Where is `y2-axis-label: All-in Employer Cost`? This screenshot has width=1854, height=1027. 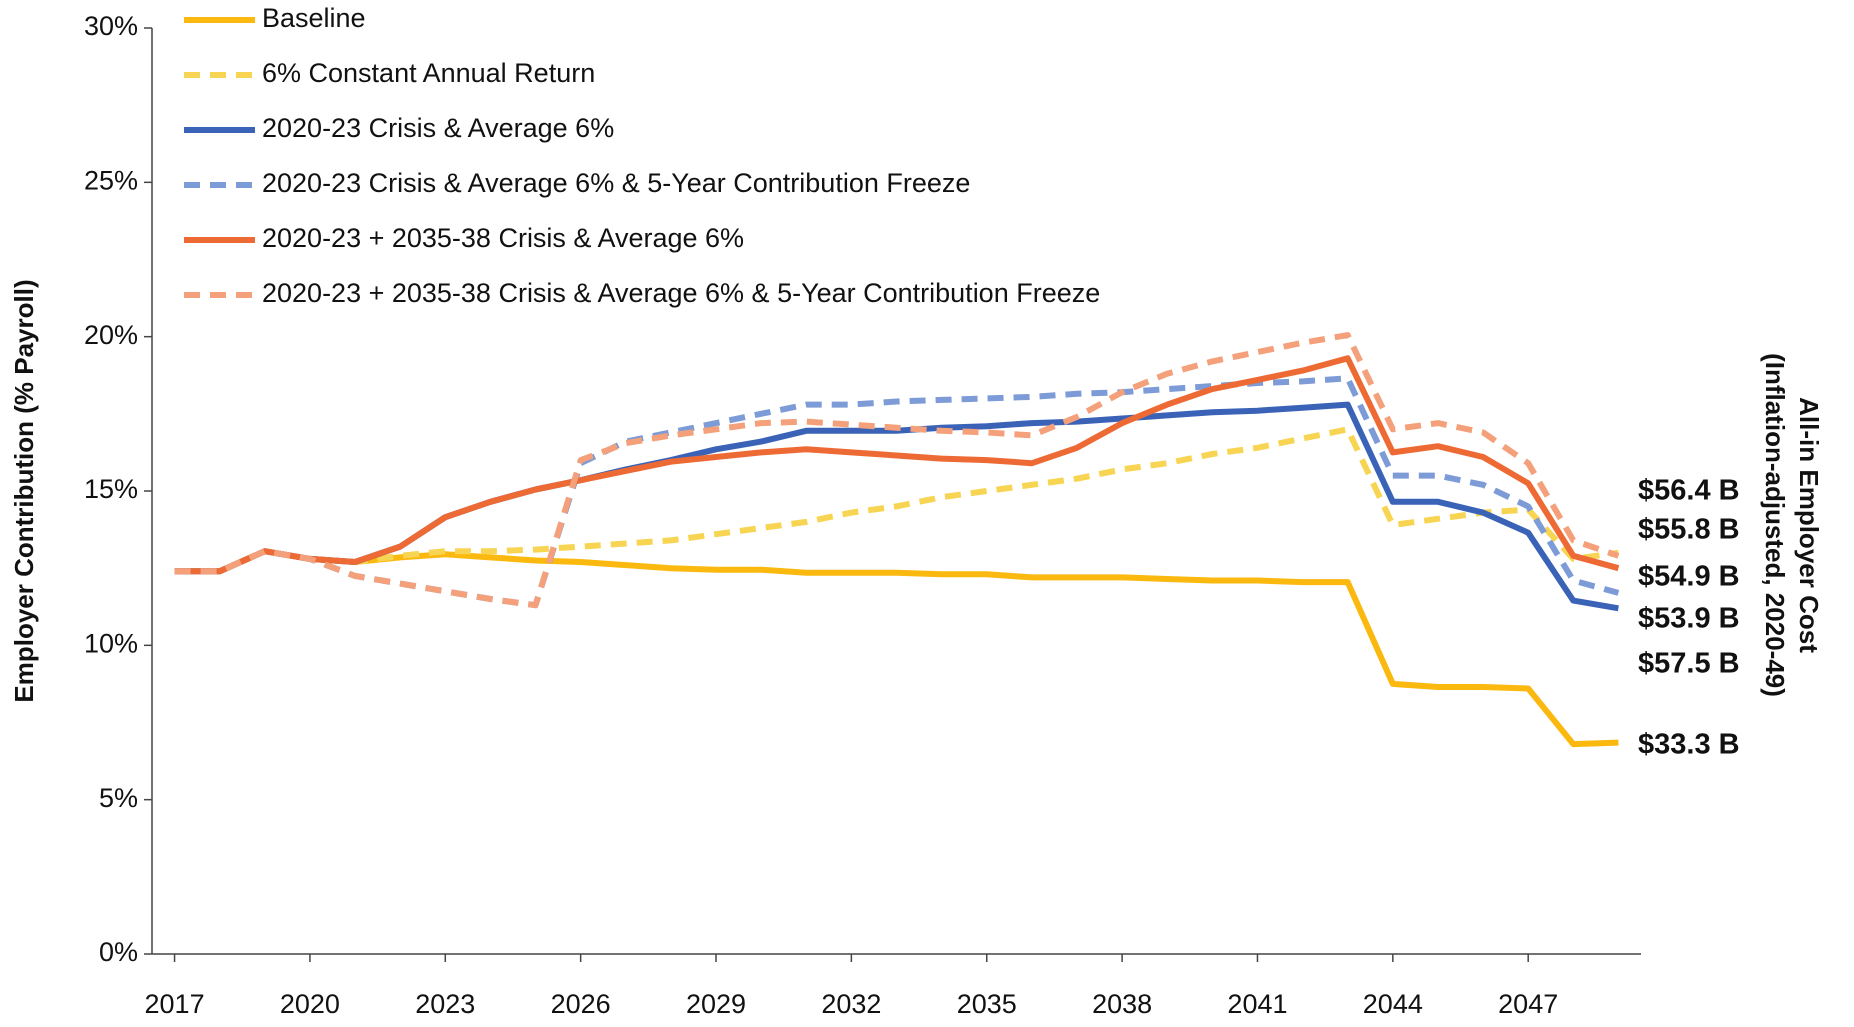
y2-axis-label: All-in Employer Cost is located at coordinates (1809, 525).